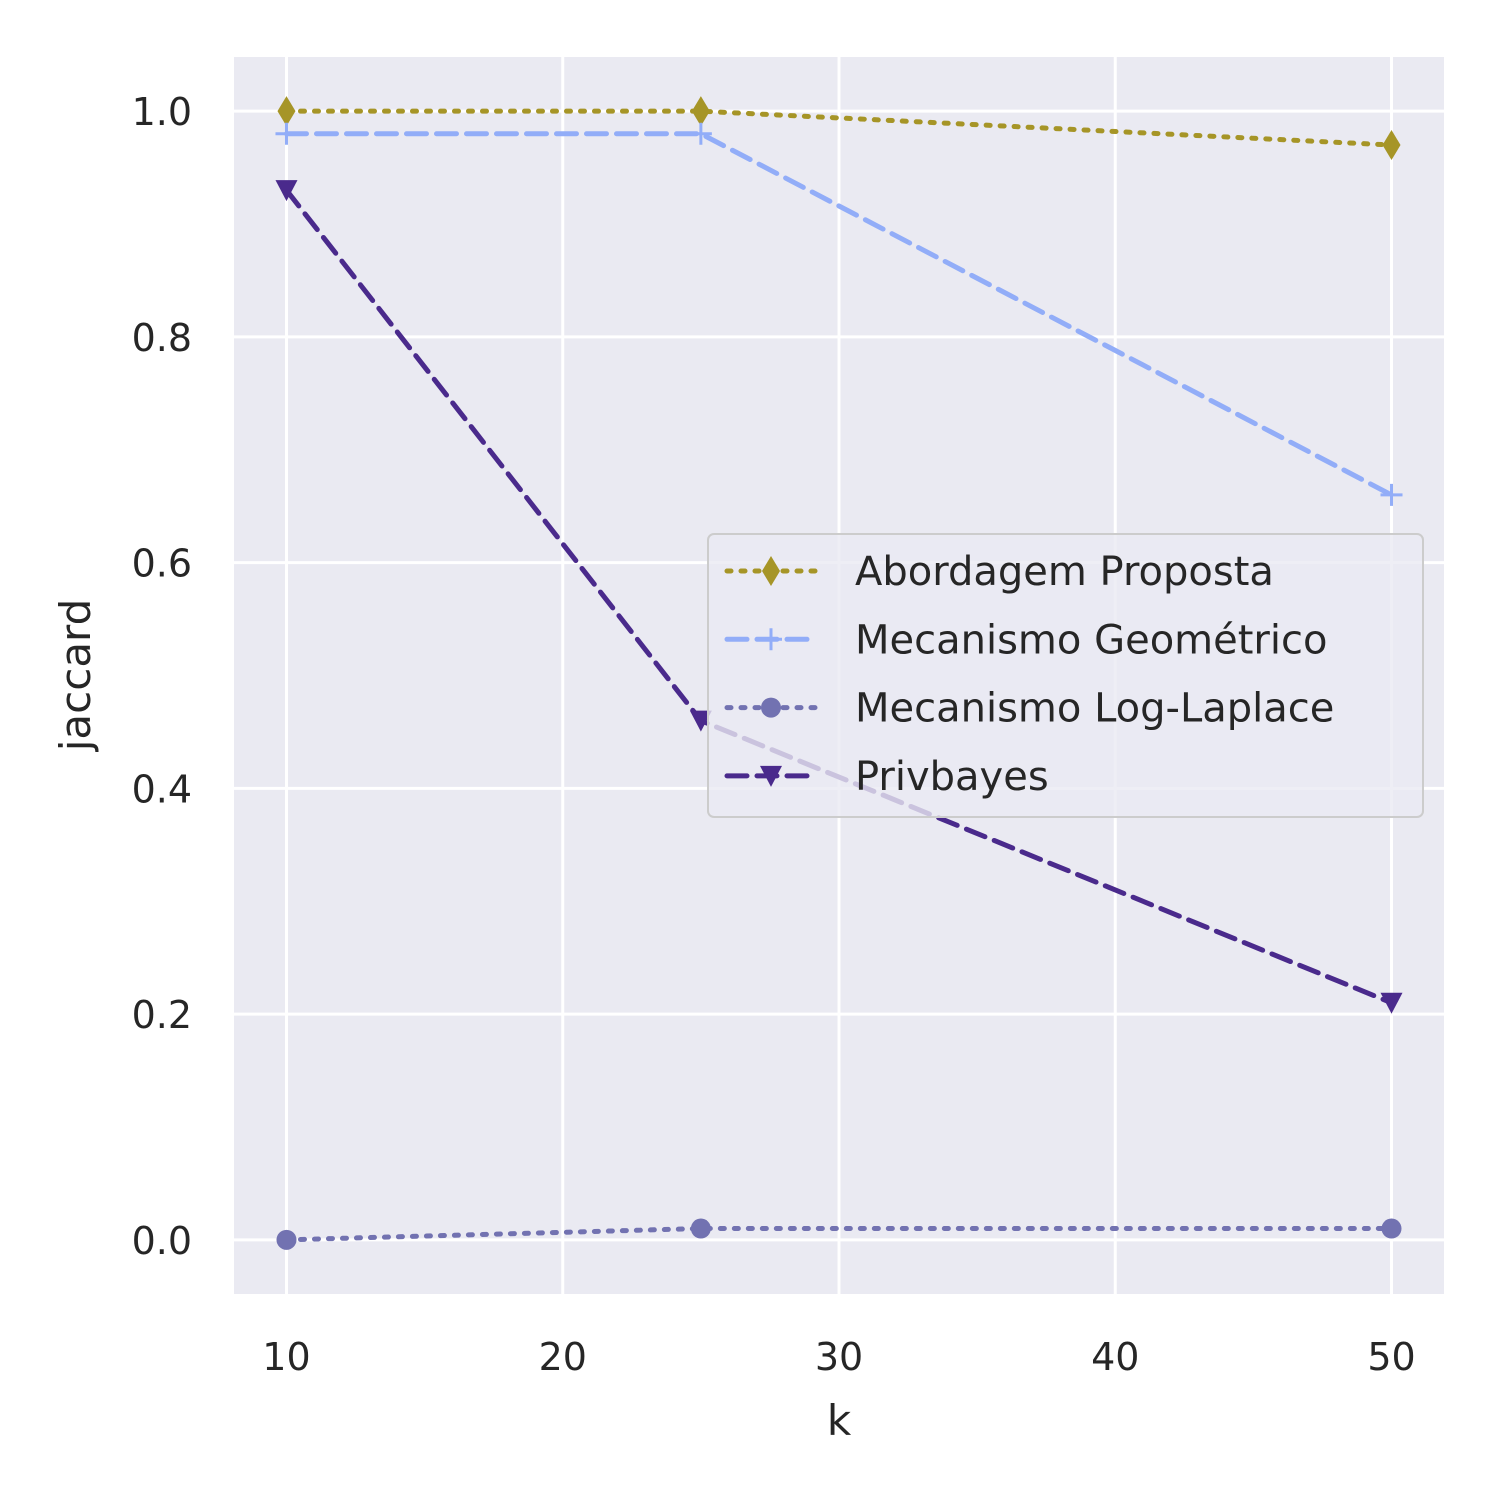 The height and width of the screenshot is (1500, 1500). Describe the element at coordinates (1115, 1357) in the screenshot. I see `x-tick-label: 40` at that location.